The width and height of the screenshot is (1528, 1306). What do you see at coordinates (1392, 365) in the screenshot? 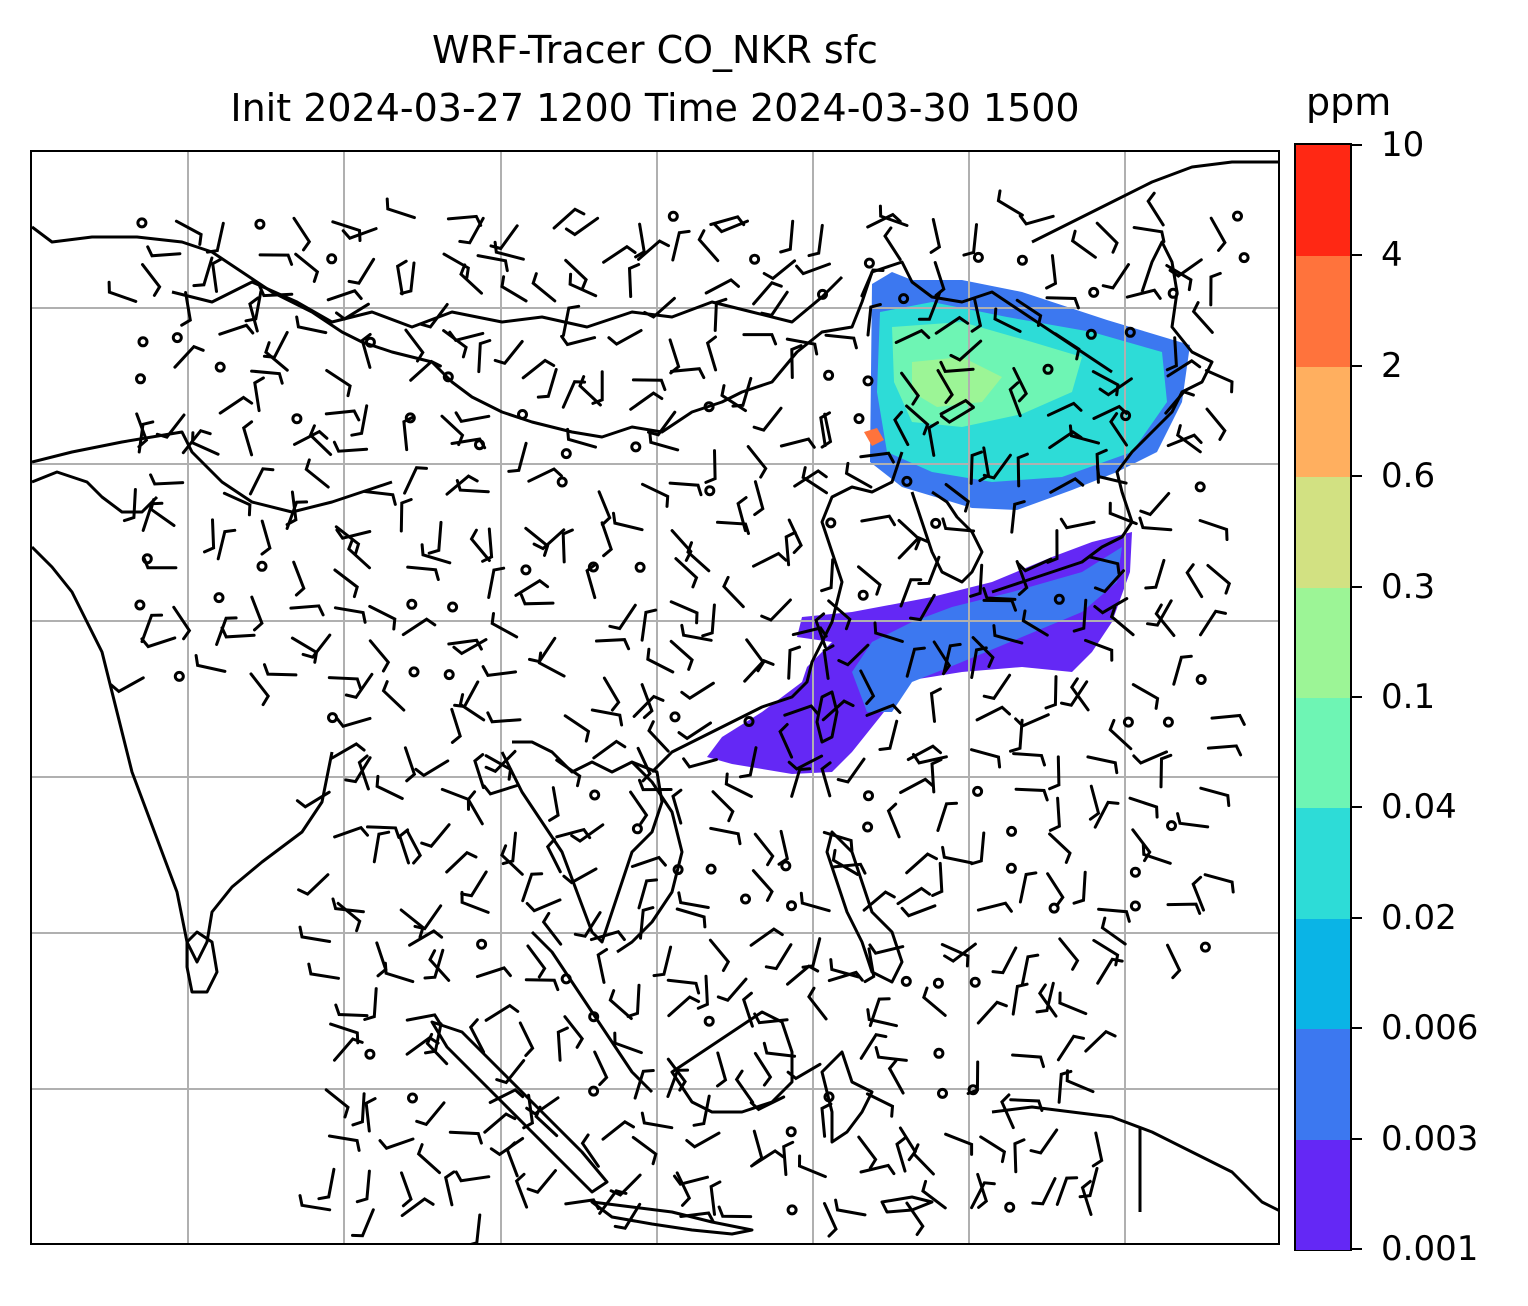
I see `colorbar-tick-label: 2` at bounding box center [1392, 365].